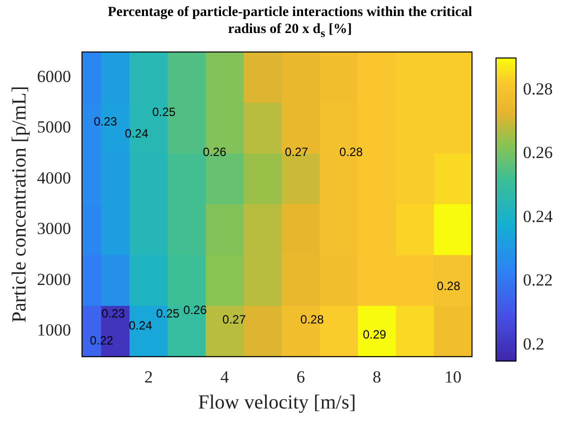 The image size is (578, 421). I want to click on y-axis-title: Particle concentration [p/mL], so click(19, 204).